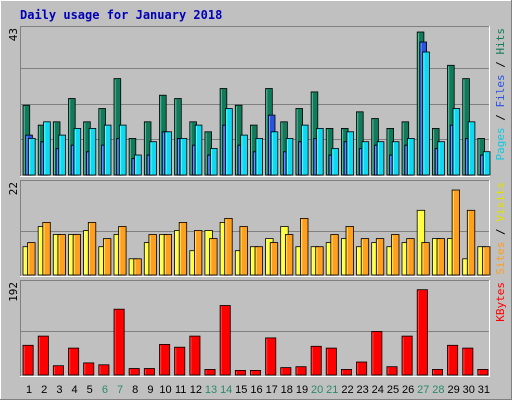 The width and height of the screenshot is (512, 400). Describe the element at coordinates (75, 390) in the screenshot. I see `day-label-4: 4` at that location.